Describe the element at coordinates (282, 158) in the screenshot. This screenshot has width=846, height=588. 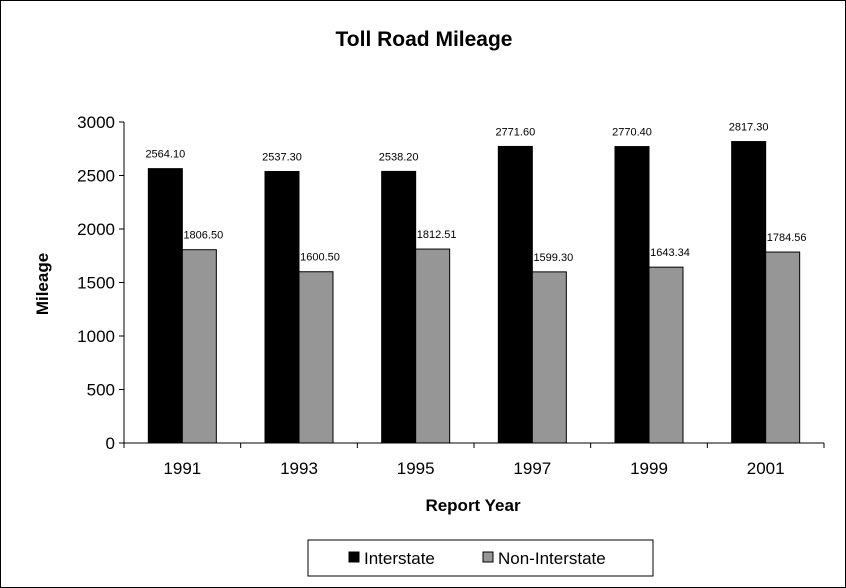
I see `data-label: 2537.30` at that location.